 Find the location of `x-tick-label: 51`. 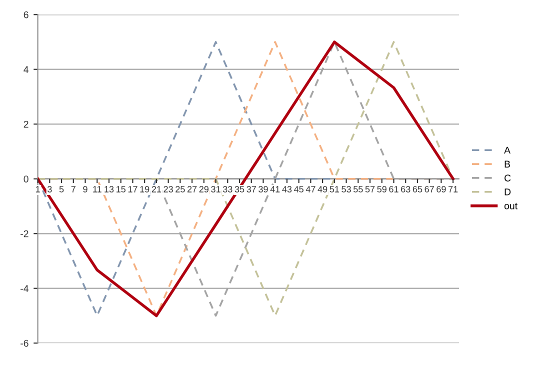

x-tick-label: 51 is located at coordinates (334, 189).